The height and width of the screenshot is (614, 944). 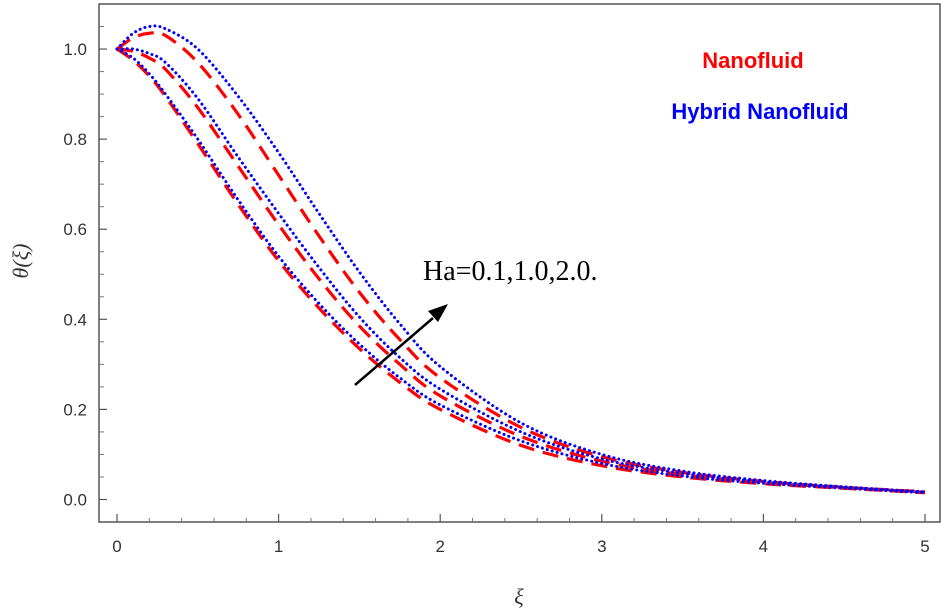 What do you see at coordinates (601, 546) in the screenshot?
I see `x-tick-label: 3` at bounding box center [601, 546].